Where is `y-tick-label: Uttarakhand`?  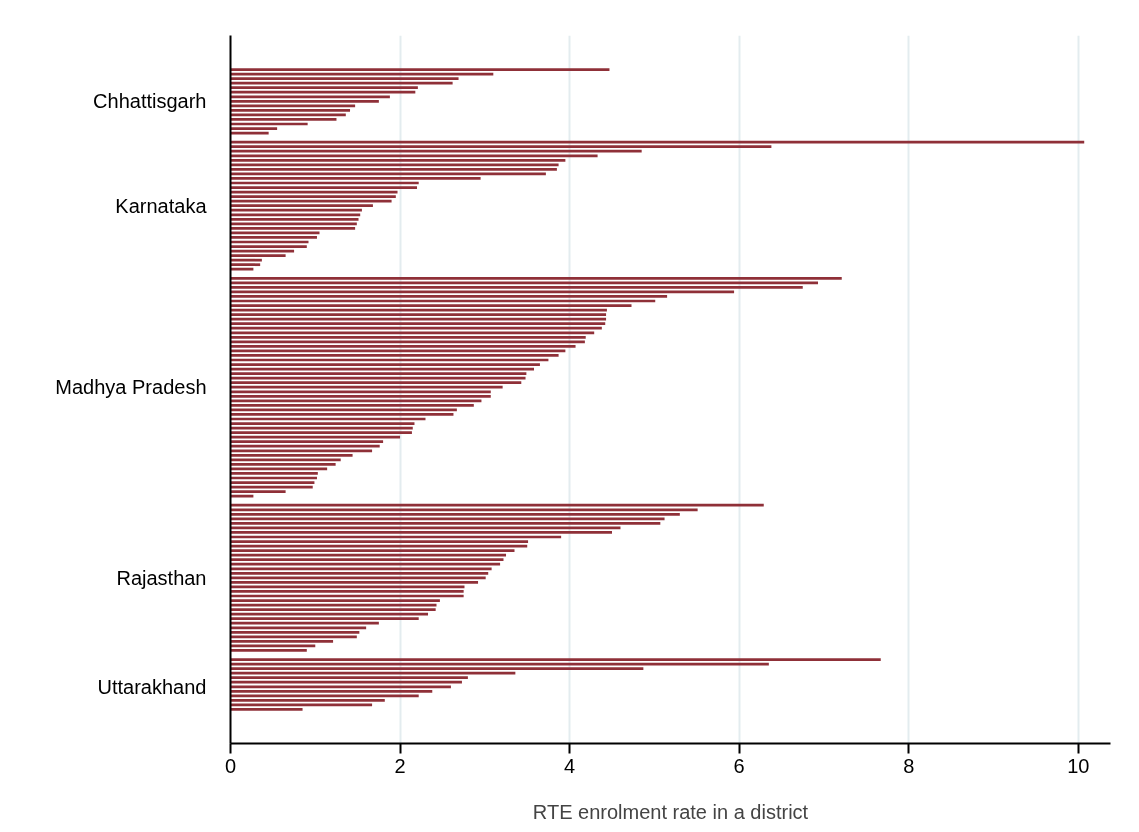 y-tick-label: Uttarakhand is located at coordinates (152, 686).